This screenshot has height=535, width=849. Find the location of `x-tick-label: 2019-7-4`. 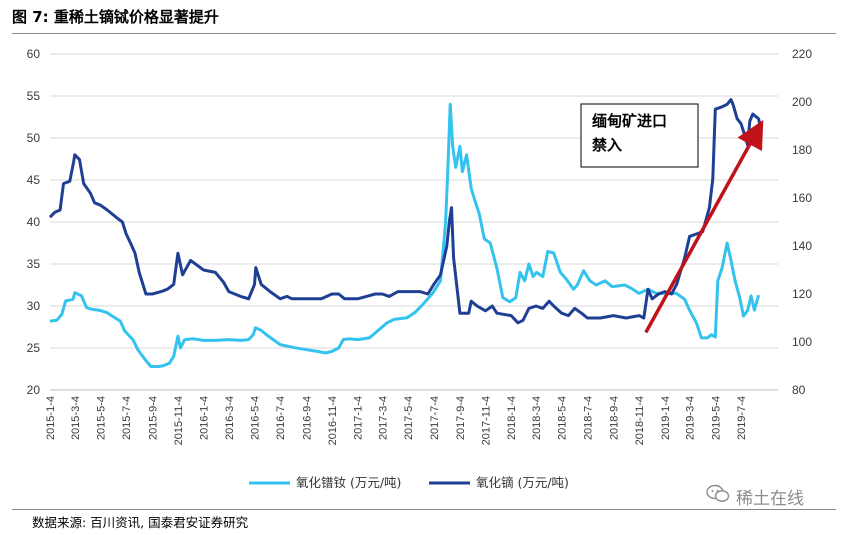

x-tick-label: 2019-7-4 is located at coordinates (742, 418).